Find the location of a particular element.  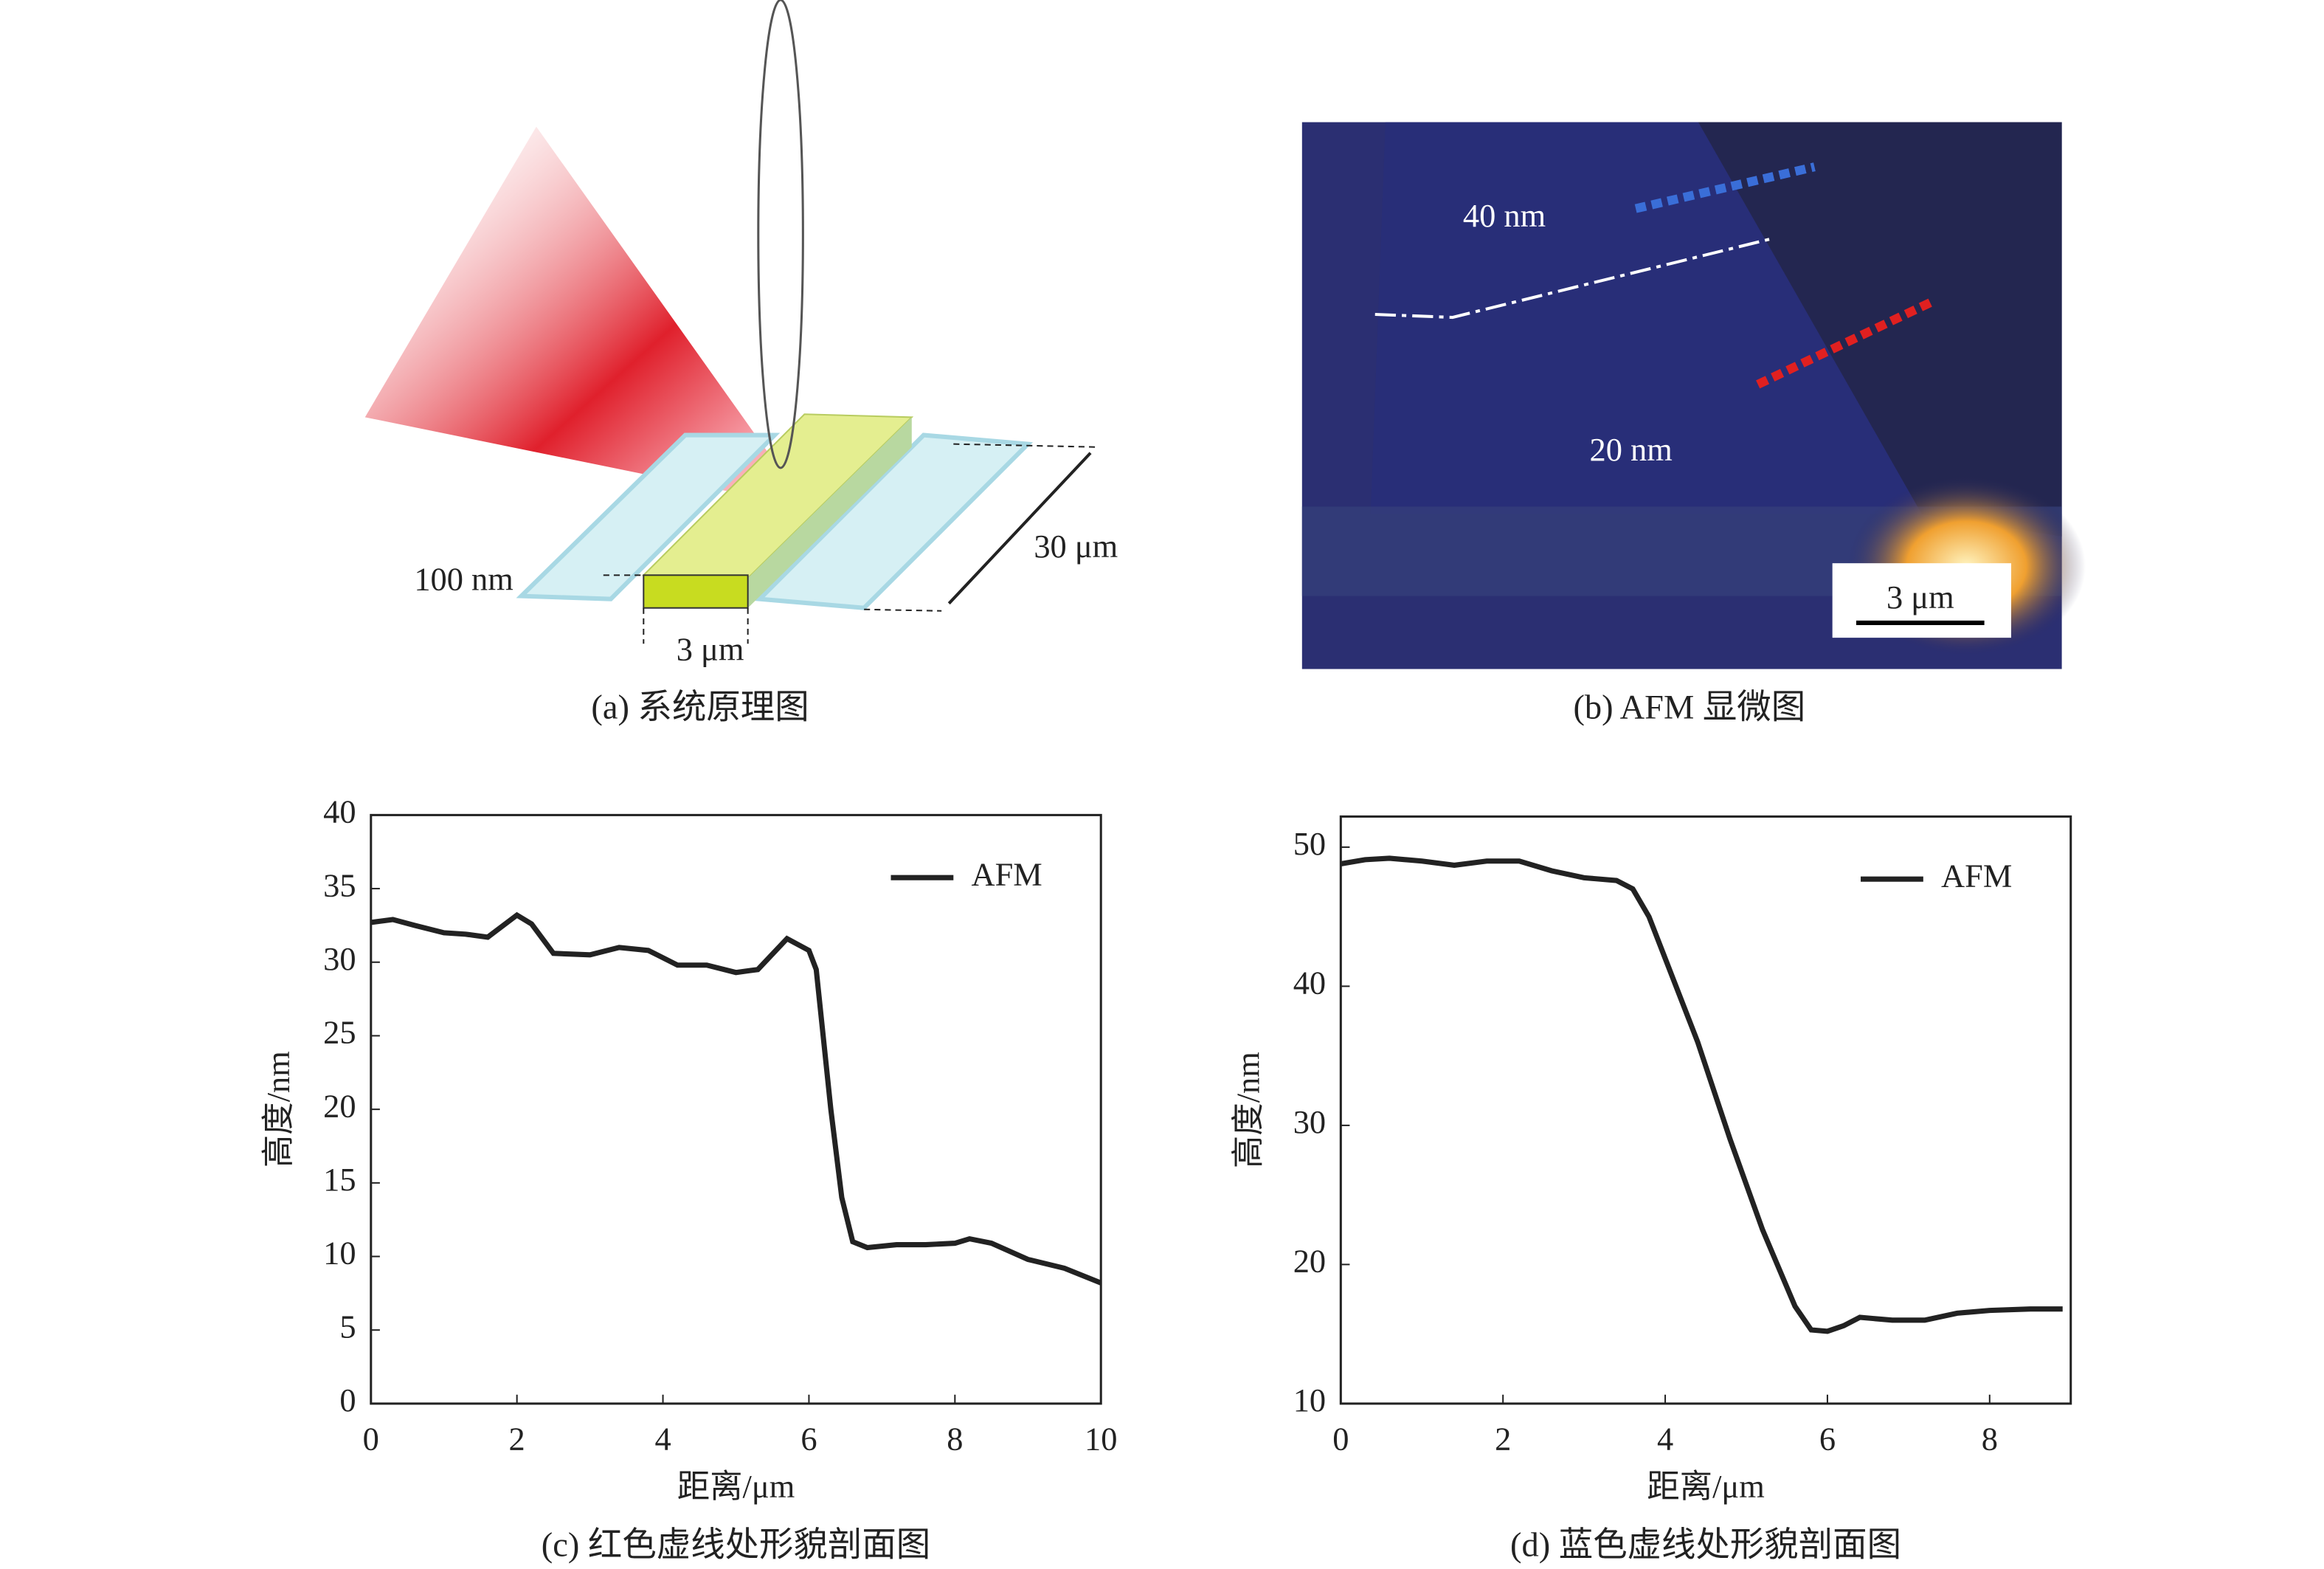

caption: (d) 蓝色虚线处形貌剖面图 is located at coordinates (1705, 1545).